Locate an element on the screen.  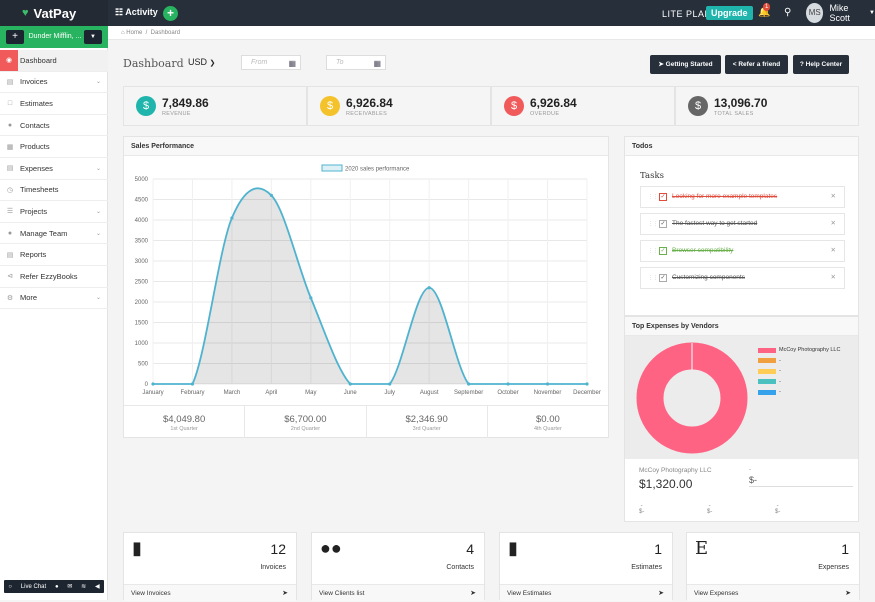
currency-select: USD ❯ is located at coordinates (201, 62).